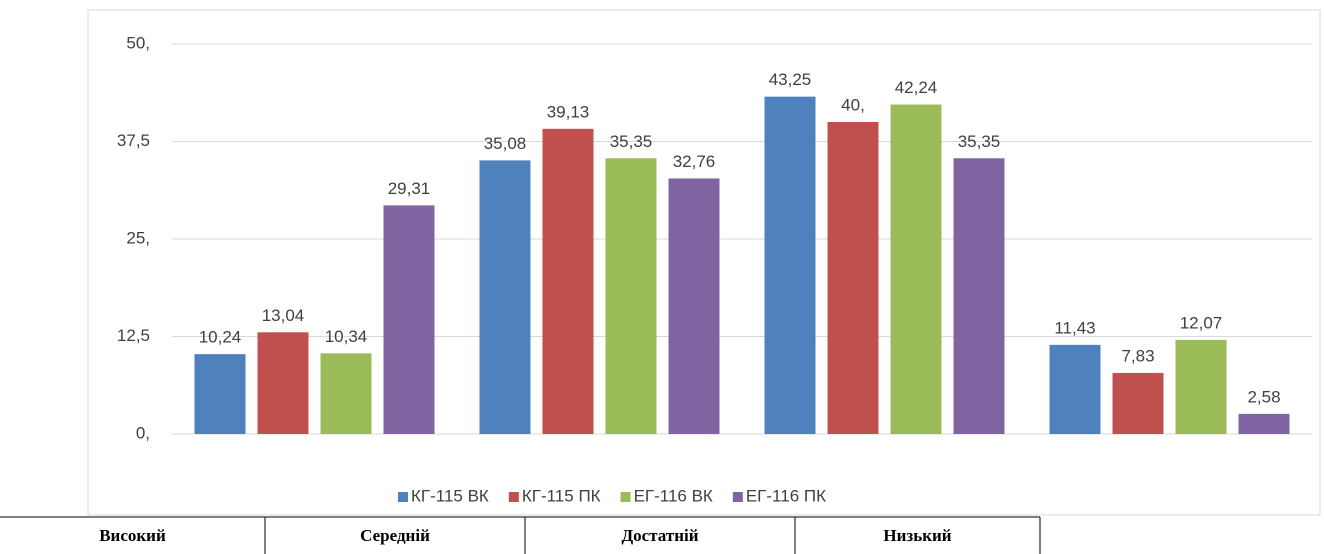 This screenshot has width=1324, height=554. What do you see at coordinates (138, 42) in the screenshot?
I see `y-tick-label: 50,` at bounding box center [138, 42].